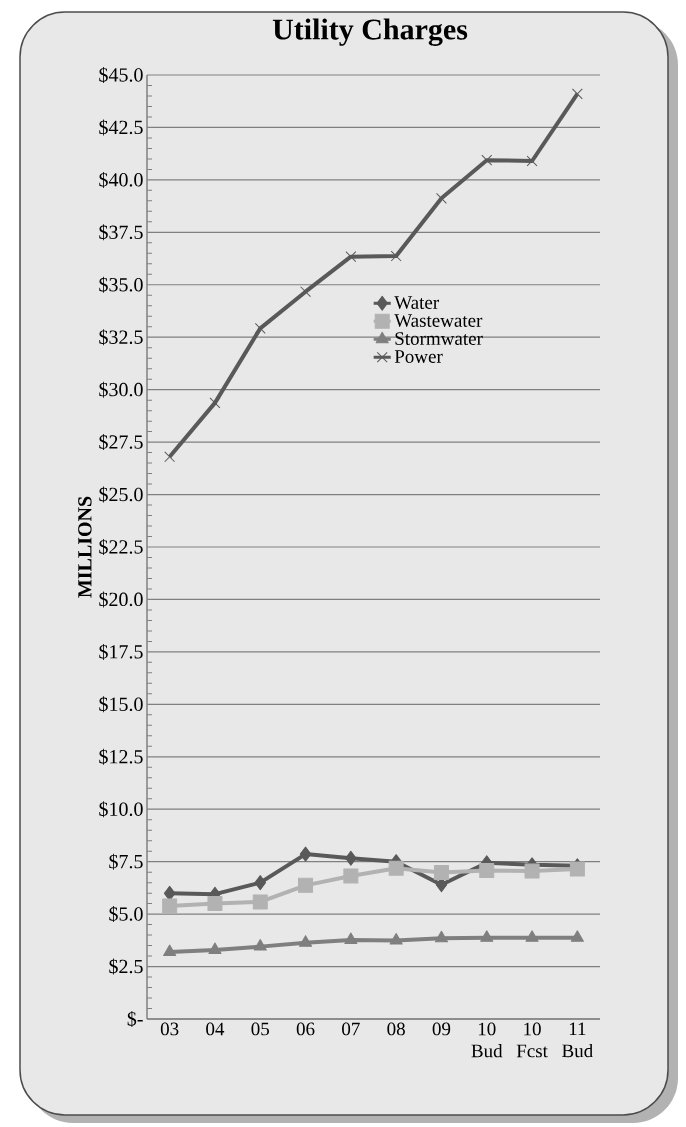 The width and height of the screenshot is (686, 1127). I want to click on x-tick-label: 05, so click(260, 1029).